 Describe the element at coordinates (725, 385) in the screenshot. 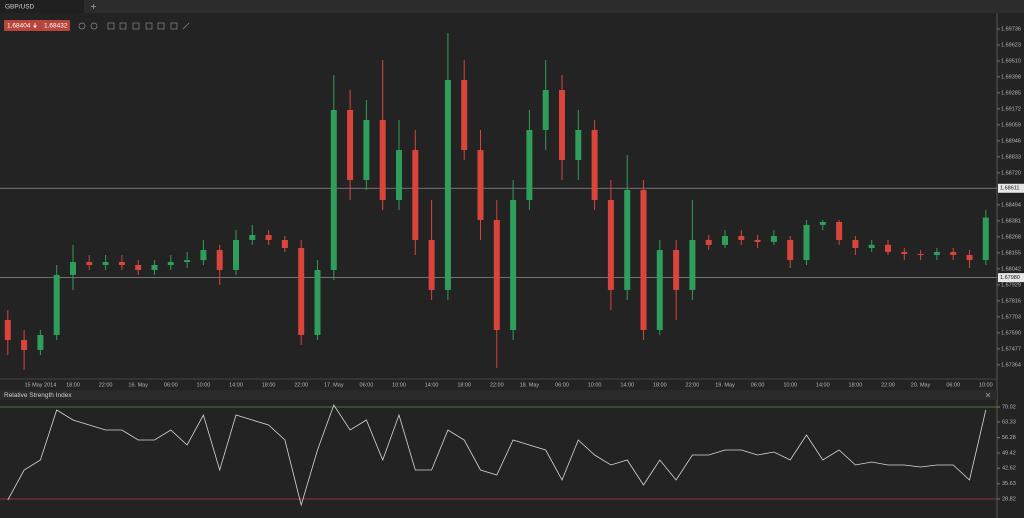

I see `x-tick-label: 19. May` at that location.